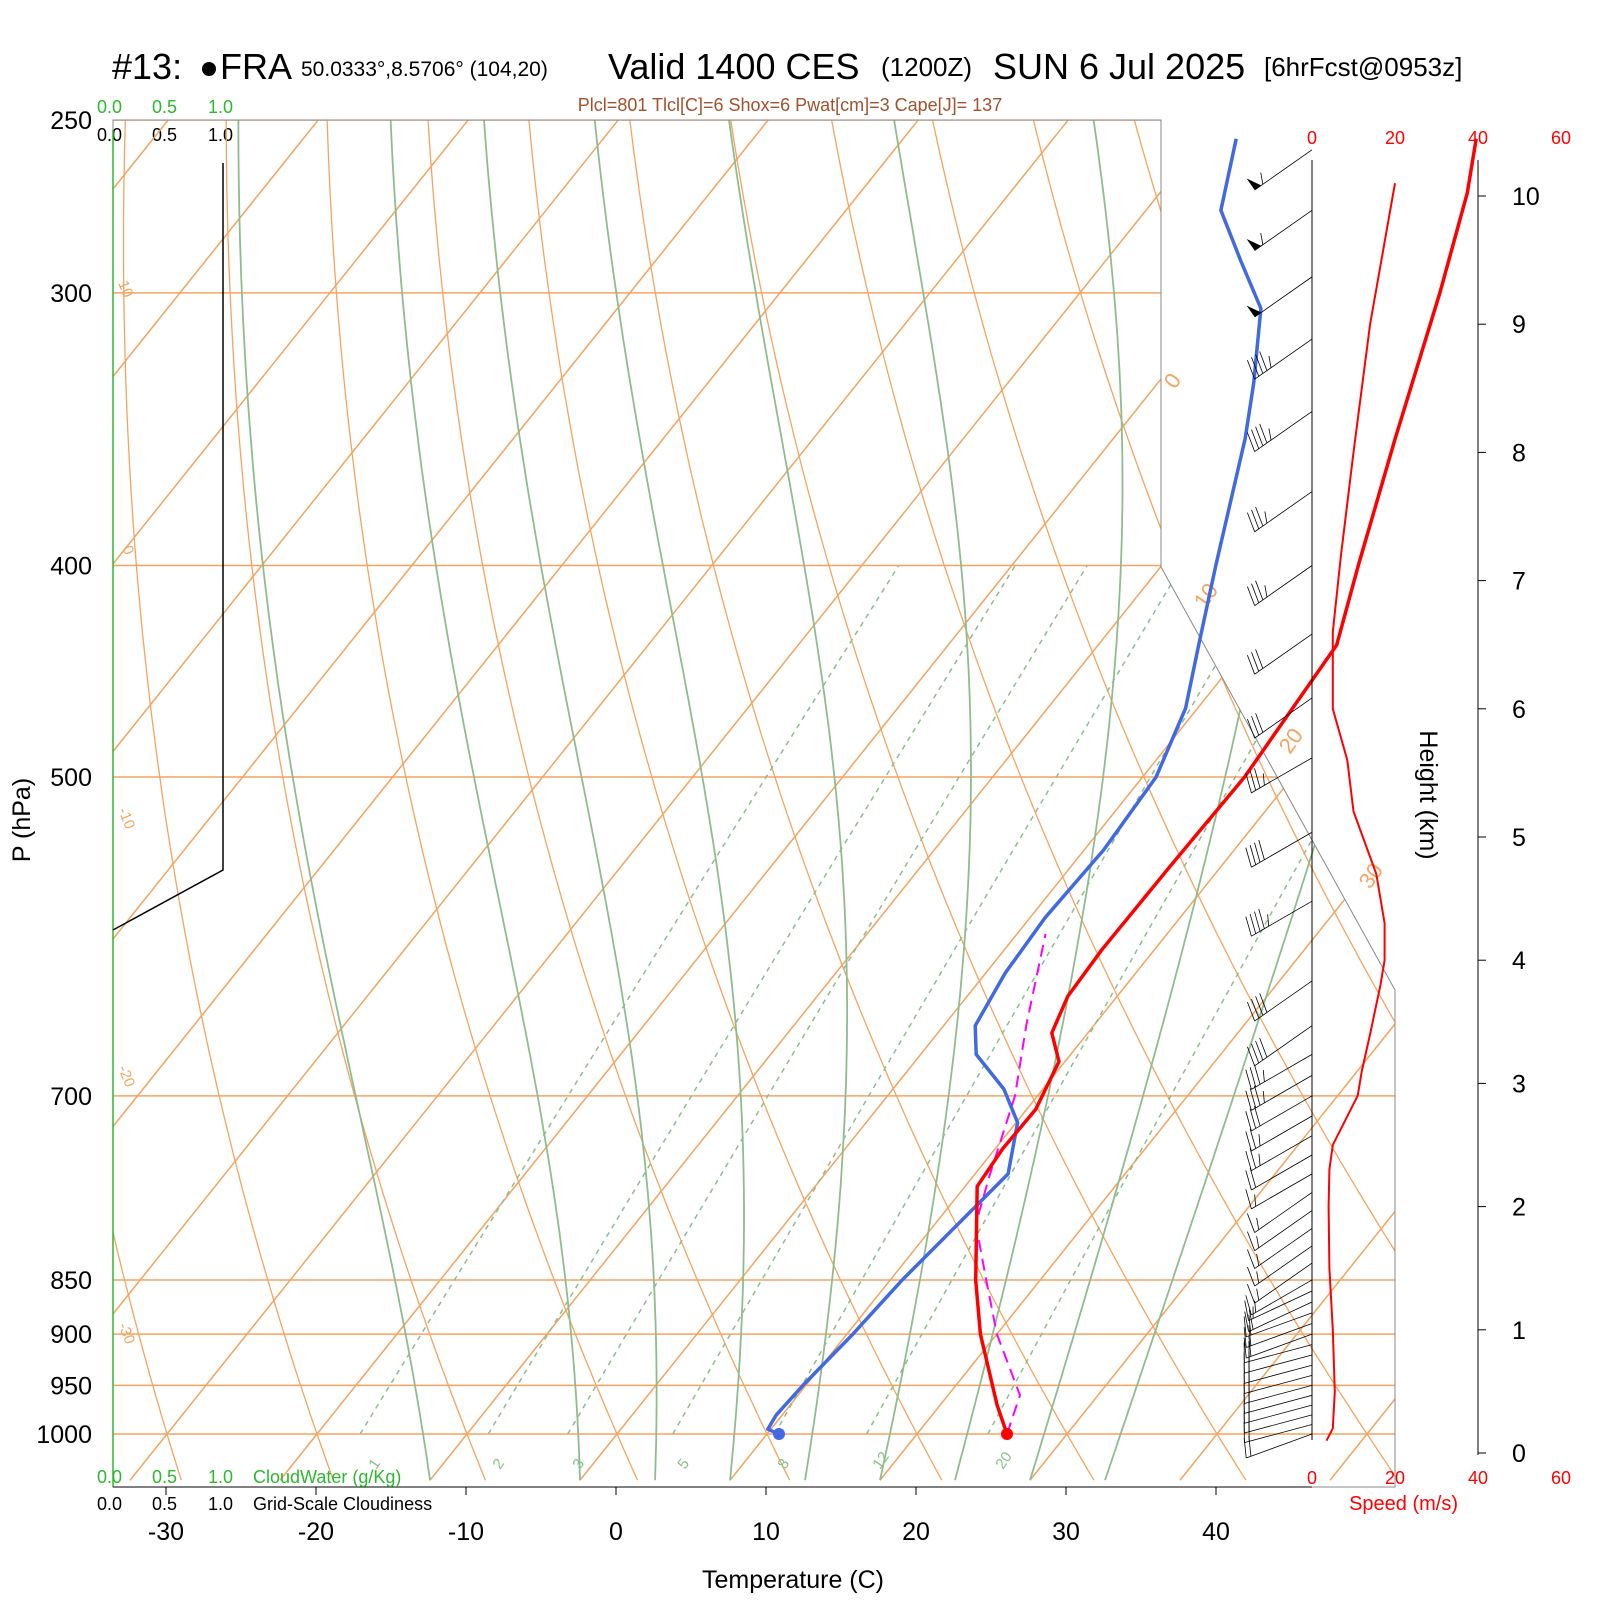  What do you see at coordinates (1395, 1478) in the screenshot?
I see `speed-tick: 20` at bounding box center [1395, 1478].